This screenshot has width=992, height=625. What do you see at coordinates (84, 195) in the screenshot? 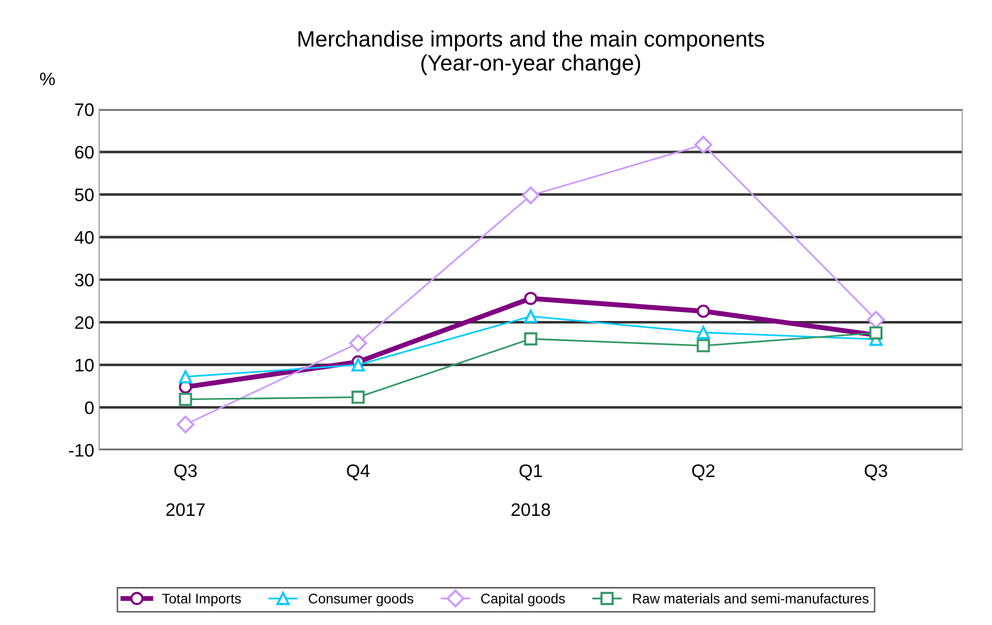
I see `y-tick-label: 50` at bounding box center [84, 195].